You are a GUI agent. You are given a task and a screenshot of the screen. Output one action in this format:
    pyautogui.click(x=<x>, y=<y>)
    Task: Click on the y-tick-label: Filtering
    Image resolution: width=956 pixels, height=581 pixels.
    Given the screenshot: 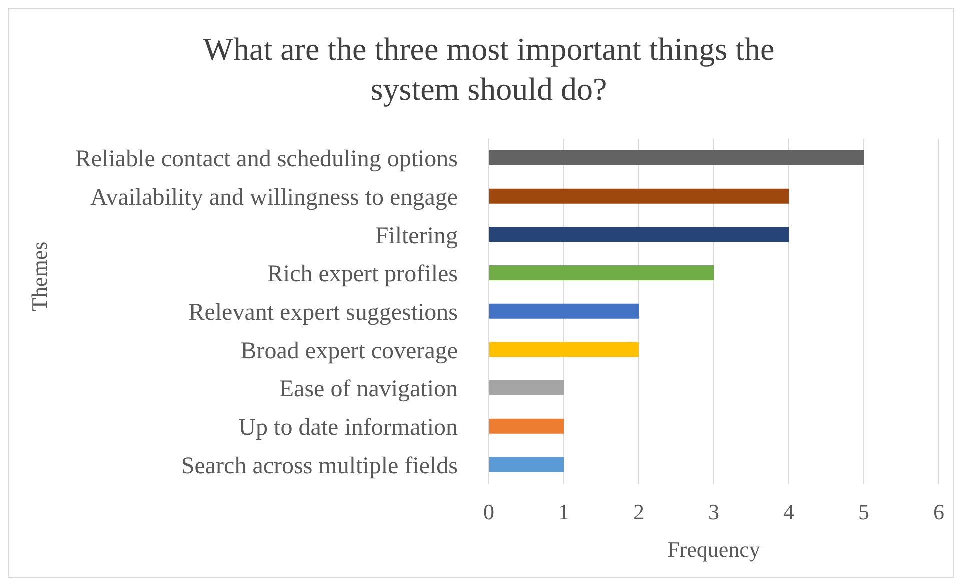 What is the action you would take?
    pyautogui.click(x=416, y=236)
    